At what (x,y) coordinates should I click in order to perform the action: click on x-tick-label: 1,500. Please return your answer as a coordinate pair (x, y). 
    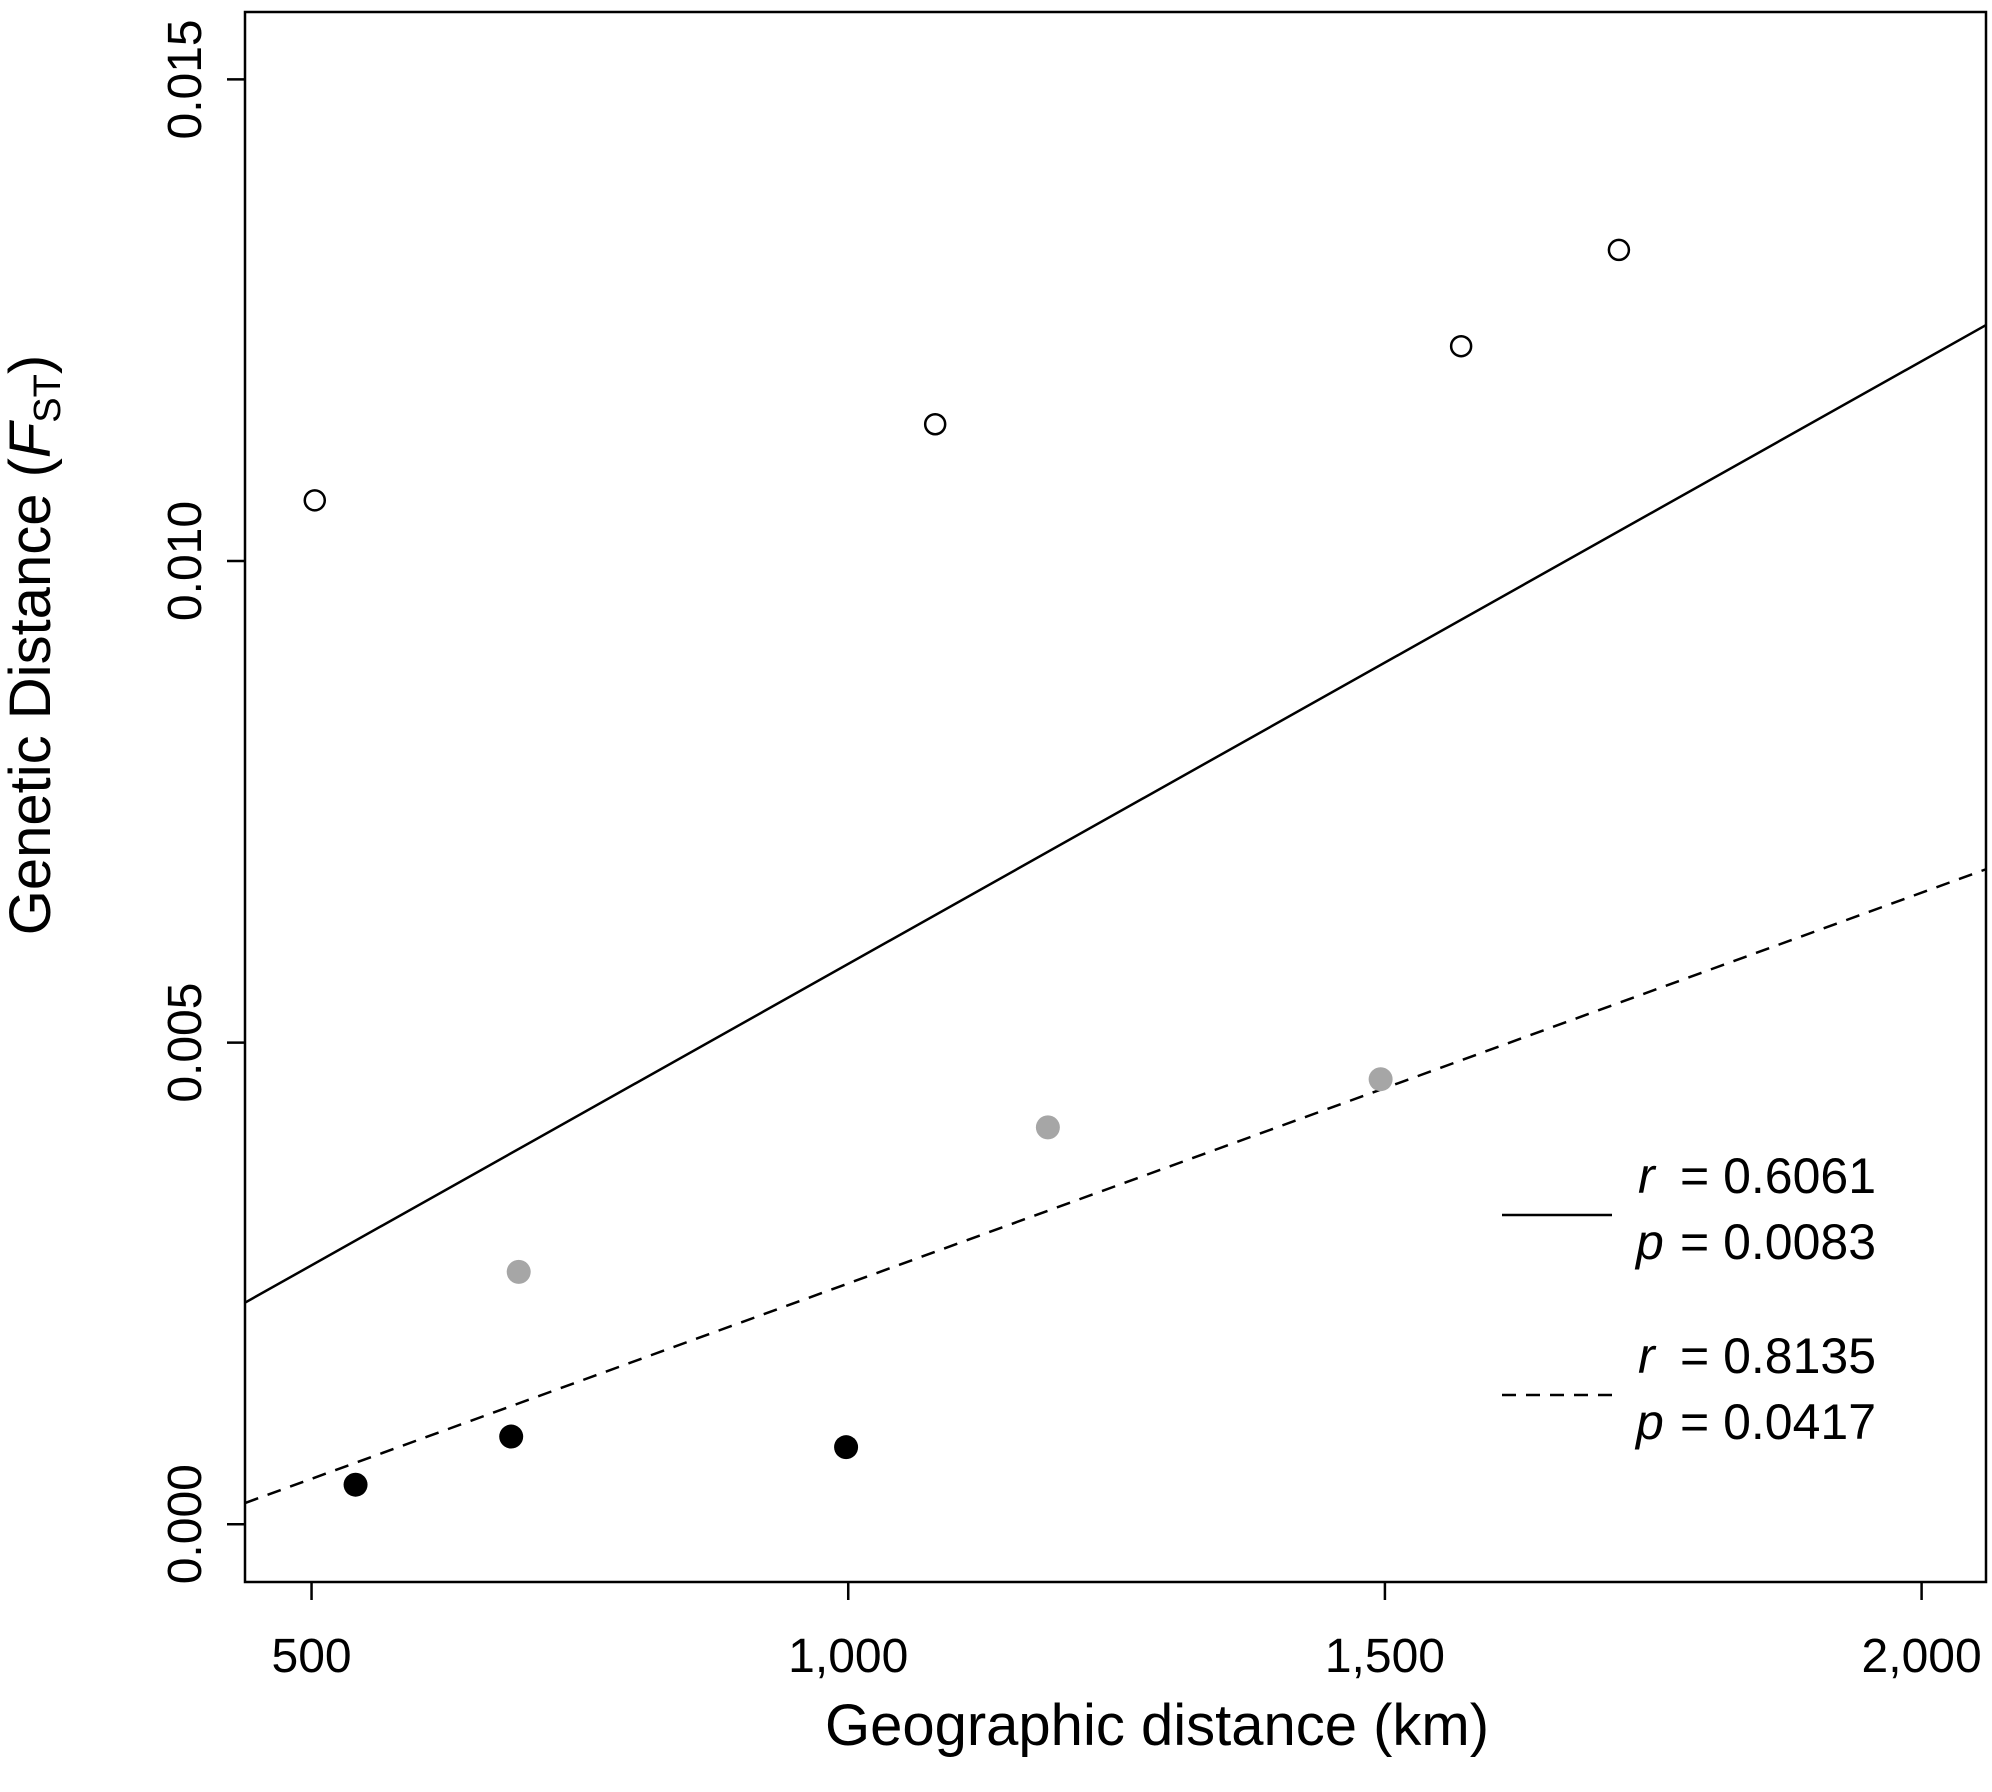
    Looking at the image, I should click on (1385, 1656).